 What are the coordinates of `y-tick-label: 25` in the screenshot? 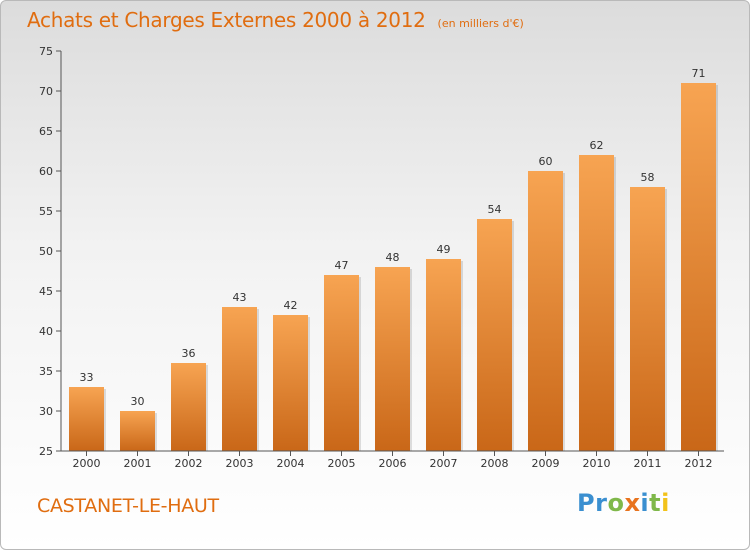 It's located at (46, 451).